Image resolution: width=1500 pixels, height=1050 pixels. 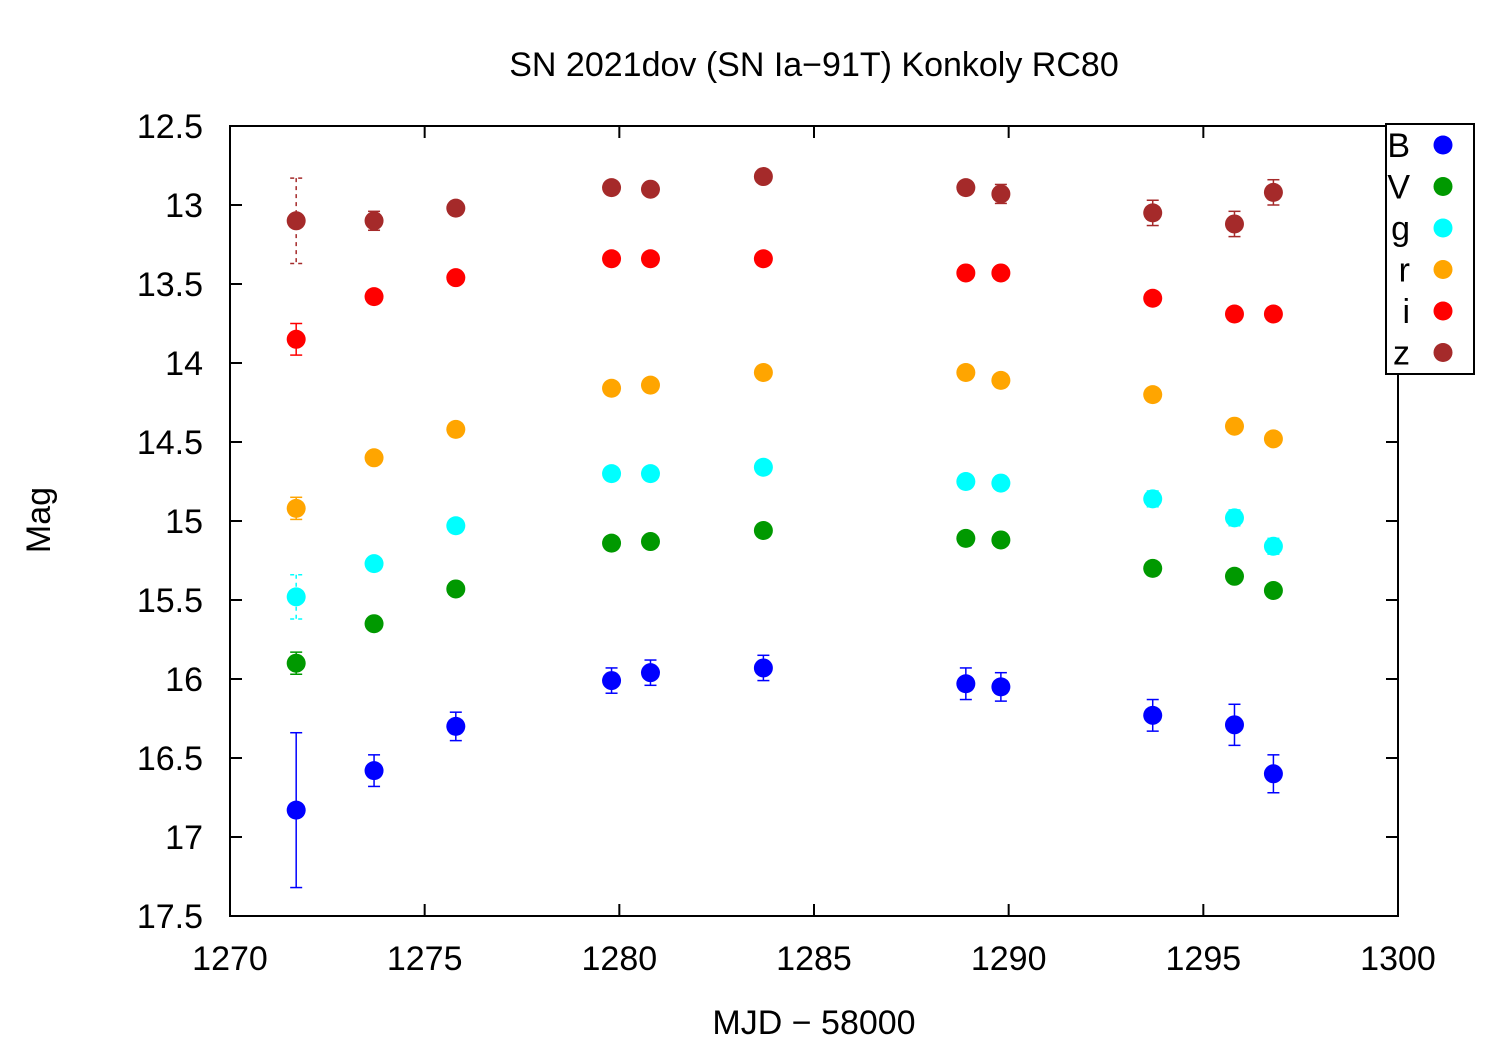 I want to click on legend-marker-B, so click(x=1443, y=145).